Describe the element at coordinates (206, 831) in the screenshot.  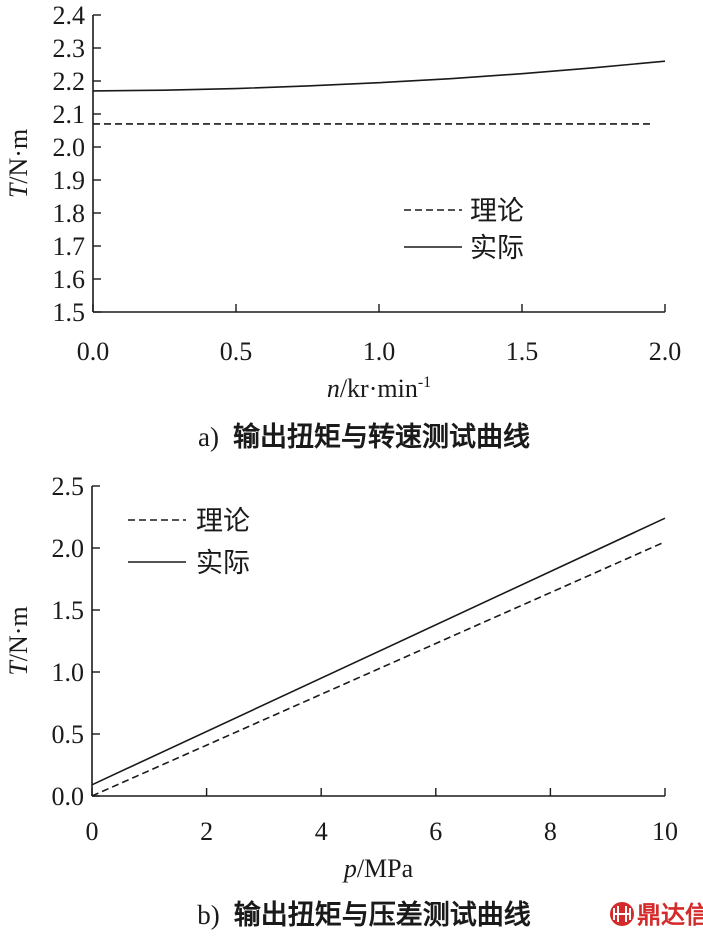
I see `x-tick-label: 2` at that location.